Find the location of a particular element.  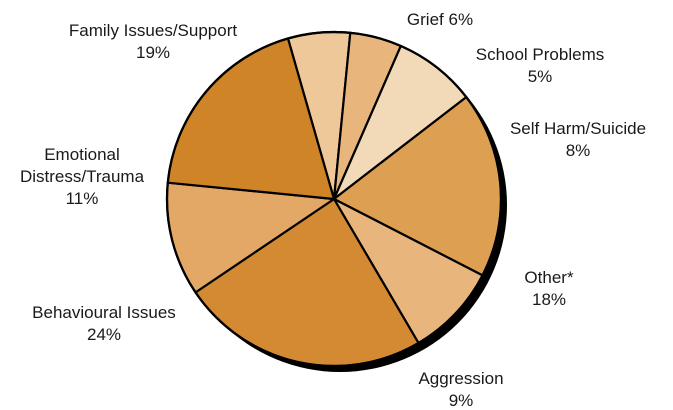

slice-label-line: Family Issues/Support is located at coordinates (153, 30).